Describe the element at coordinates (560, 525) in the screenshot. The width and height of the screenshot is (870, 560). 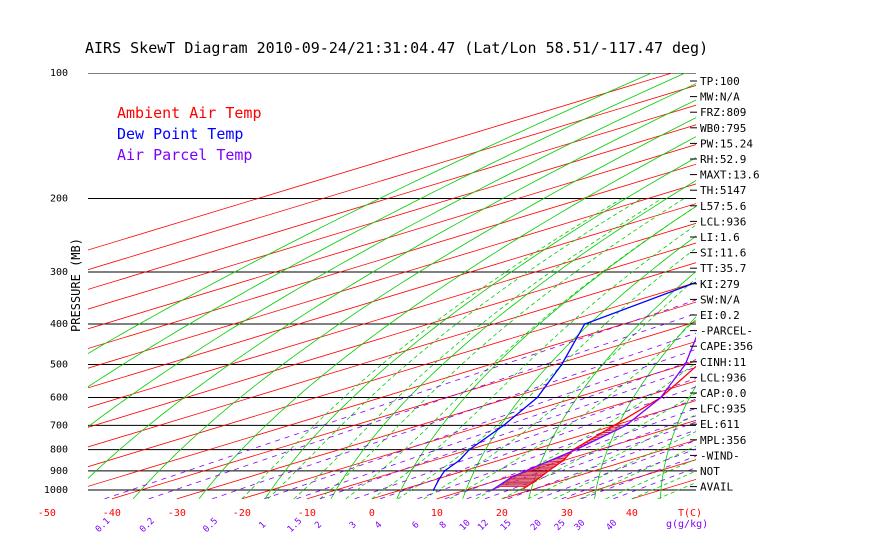
I see `mixing-ratio-tick-label: 25` at that location.